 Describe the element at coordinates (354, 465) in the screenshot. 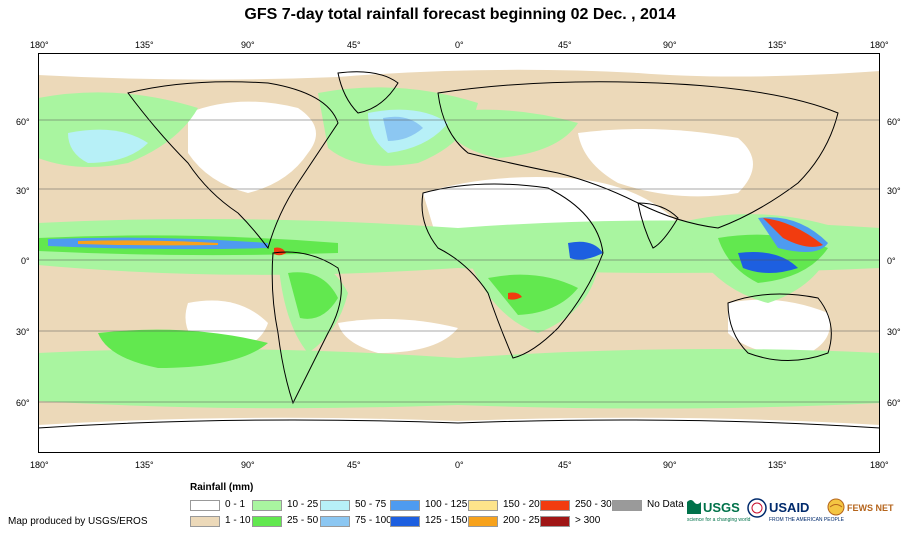

I see `lon-tick-bottom-3: 45°` at that location.